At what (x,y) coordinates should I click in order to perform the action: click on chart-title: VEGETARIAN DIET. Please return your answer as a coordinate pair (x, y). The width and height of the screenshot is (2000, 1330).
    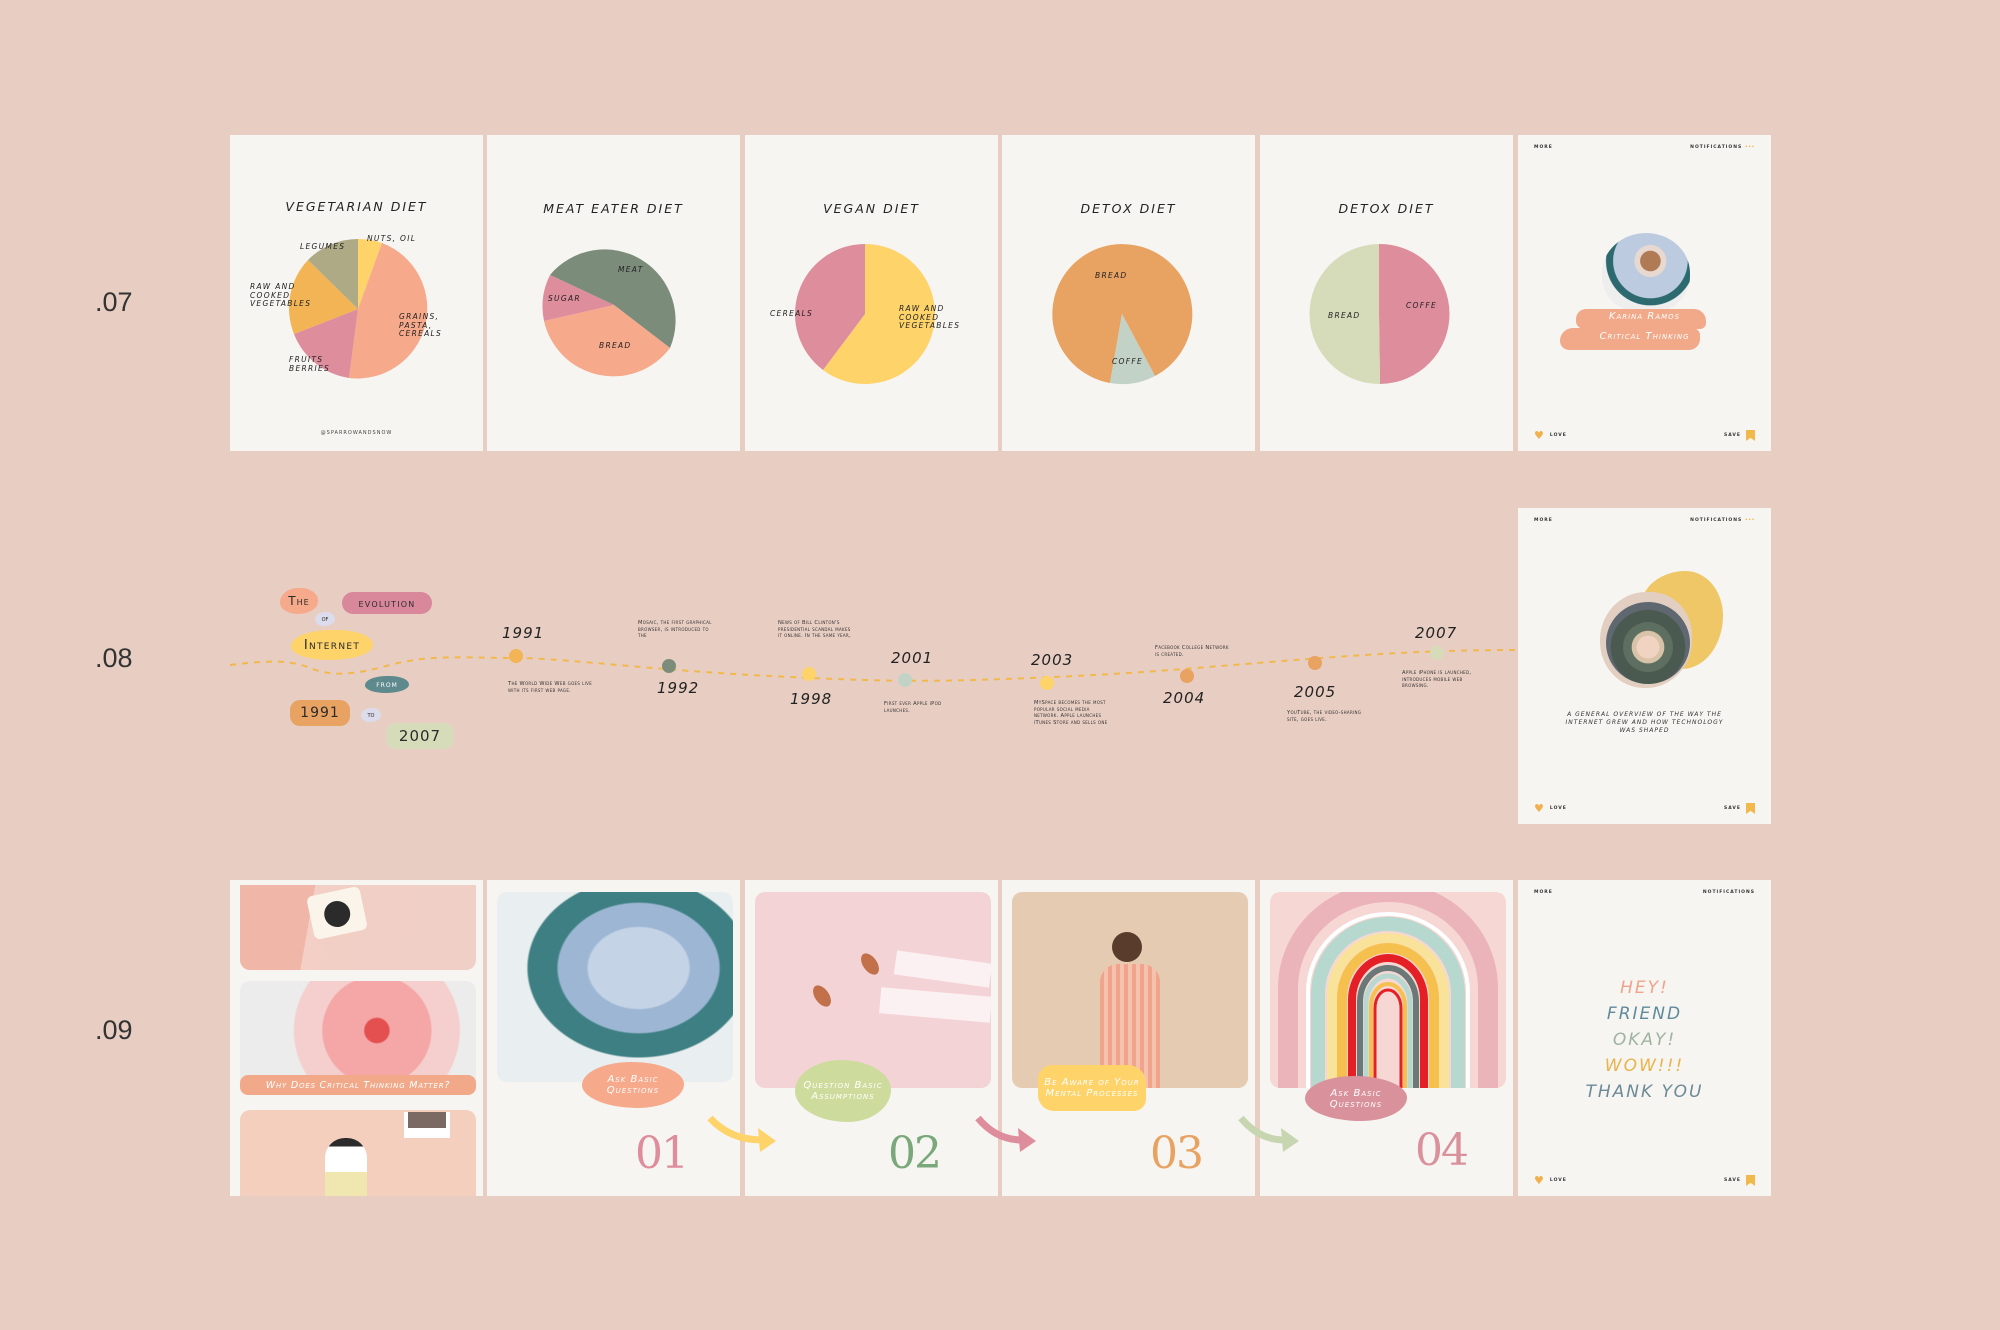
    Looking at the image, I should click on (356, 206).